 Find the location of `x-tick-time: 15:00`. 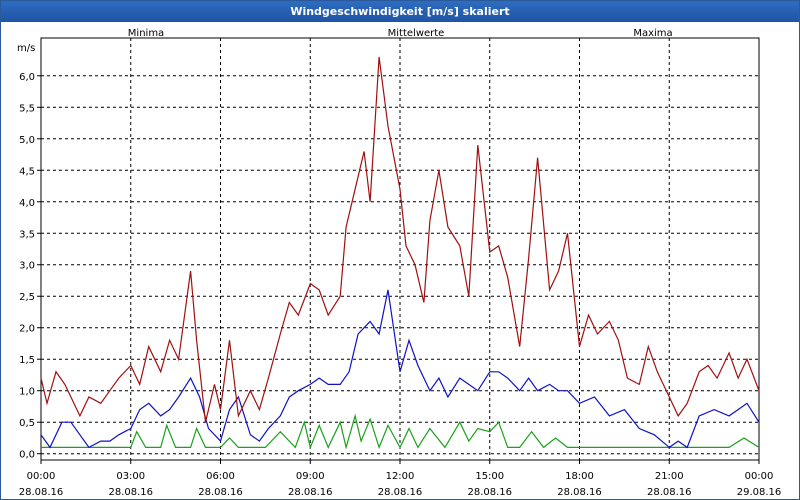

x-tick-time: 15:00 is located at coordinates (489, 476).